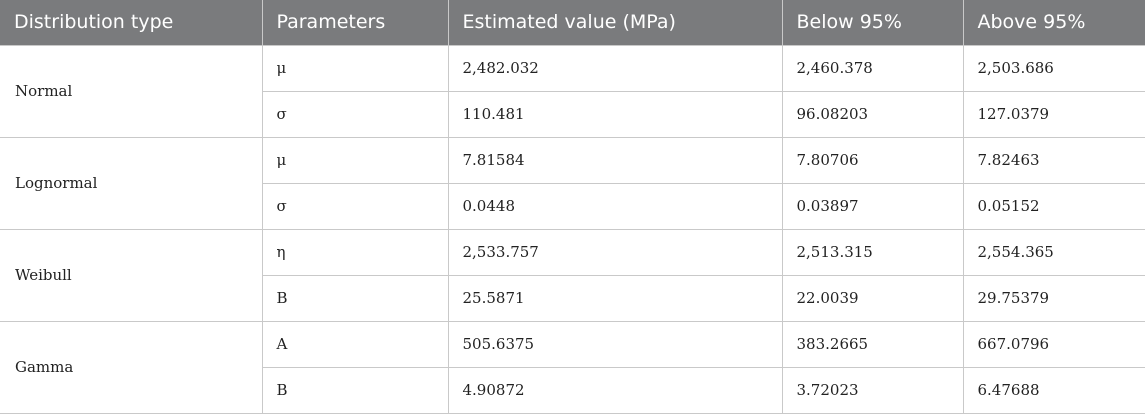 This screenshot has height=414, width=1145. What do you see at coordinates (872, 298) in the screenshot?
I see `below-95-cell: 22.0039` at bounding box center [872, 298].